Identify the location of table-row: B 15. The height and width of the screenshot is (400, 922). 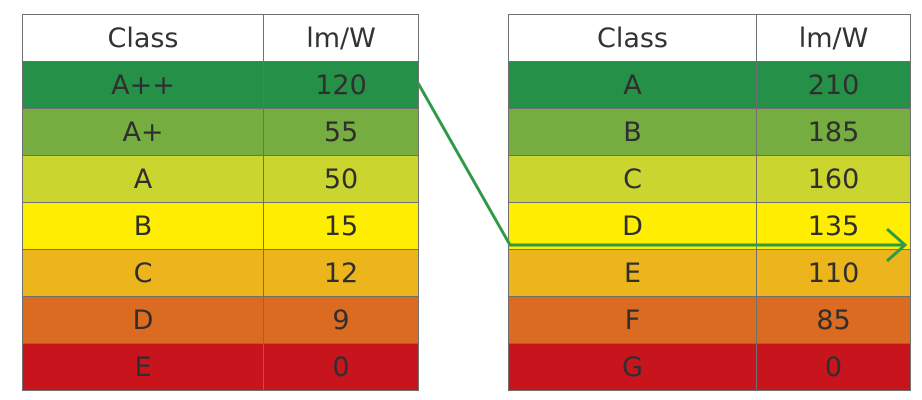
(220, 226).